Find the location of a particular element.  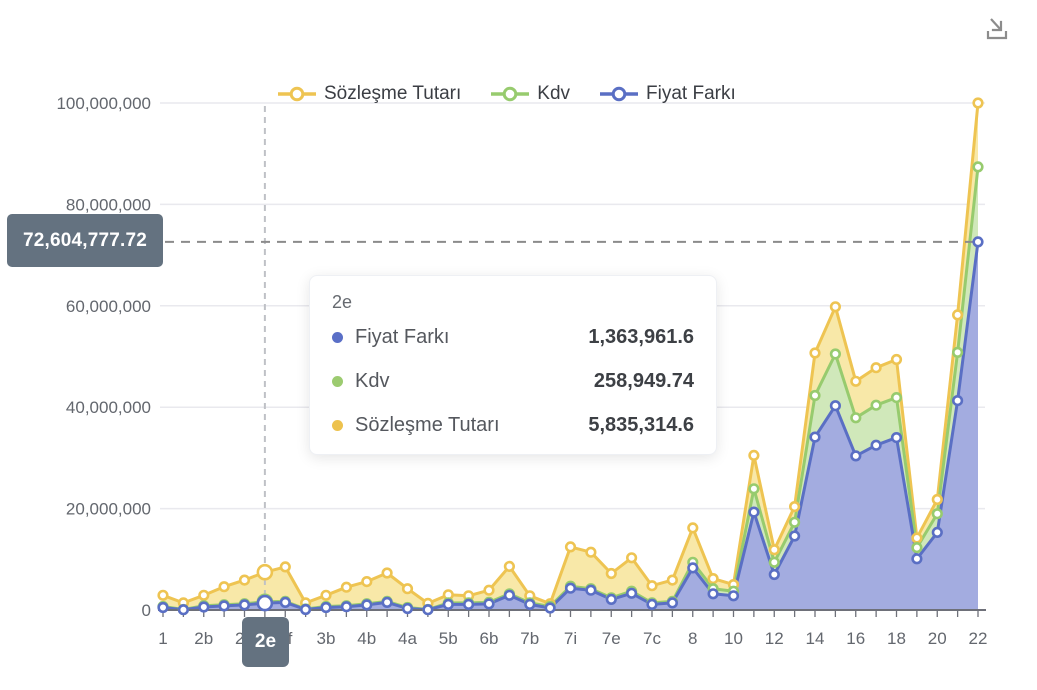

tooltip-series-value: 5,835,314.6 is located at coordinates (641, 424).